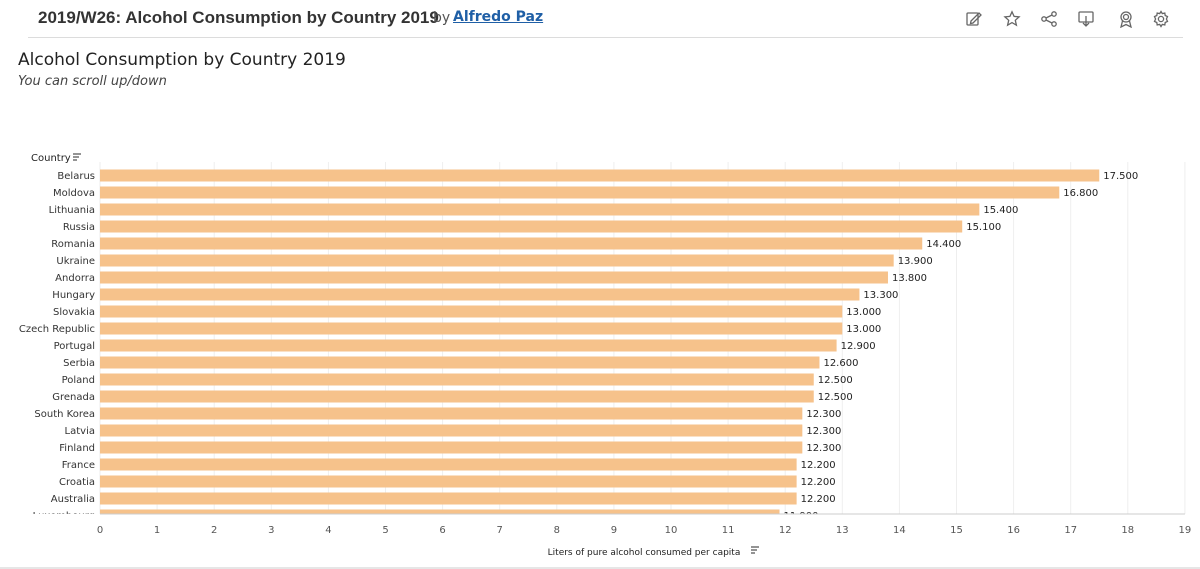 The width and height of the screenshot is (1200, 569). What do you see at coordinates (909, 278) in the screenshot?
I see `value-label: 13.800` at bounding box center [909, 278].